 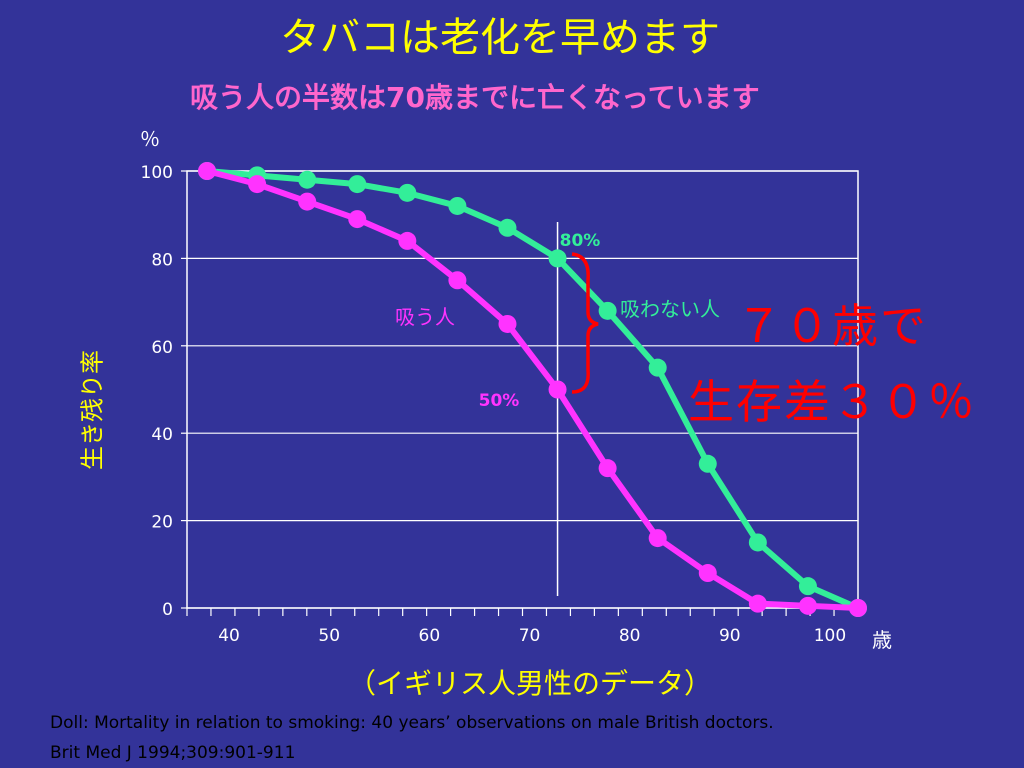 I want to click on data-source-caption: （イギリス人男性のデータ）, so click(x=529, y=683).